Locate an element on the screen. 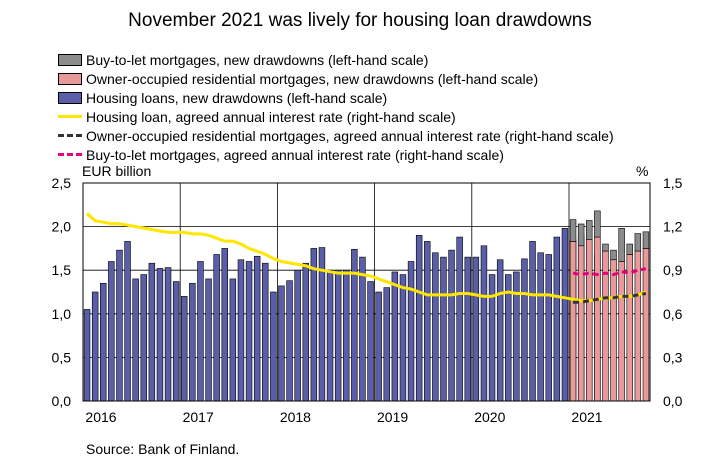  x-axis-tick-label: 2016 is located at coordinates (100, 417).